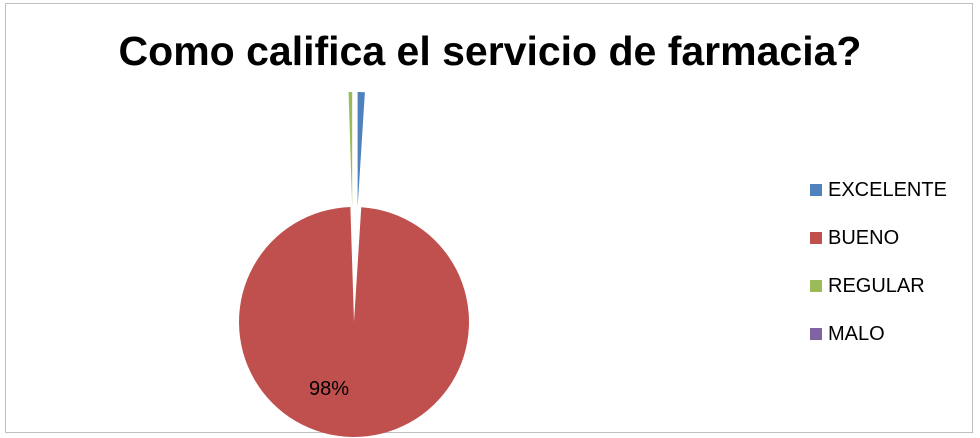 The width and height of the screenshot is (980, 438). What do you see at coordinates (864, 237) in the screenshot?
I see `legend-label-bueno: BUENO` at bounding box center [864, 237].